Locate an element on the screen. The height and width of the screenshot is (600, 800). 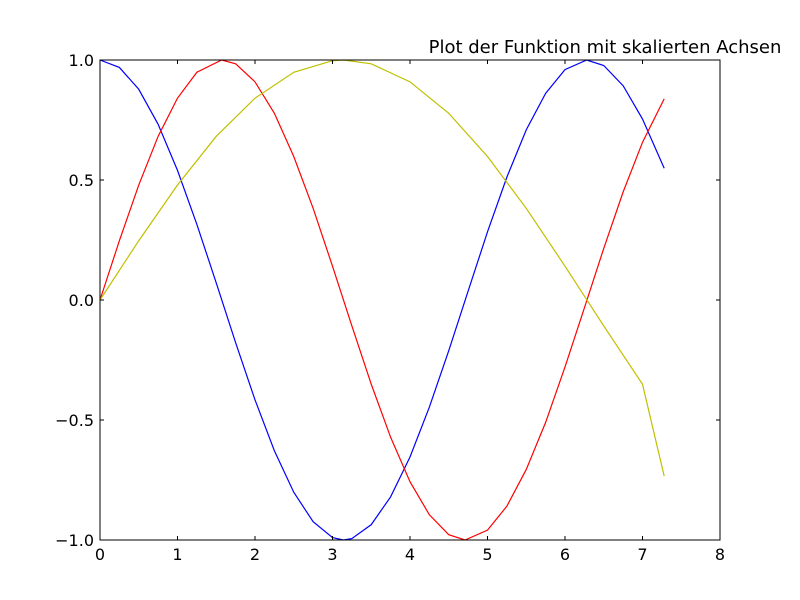
x-tick-label: 4 is located at coordinates (410, 554).